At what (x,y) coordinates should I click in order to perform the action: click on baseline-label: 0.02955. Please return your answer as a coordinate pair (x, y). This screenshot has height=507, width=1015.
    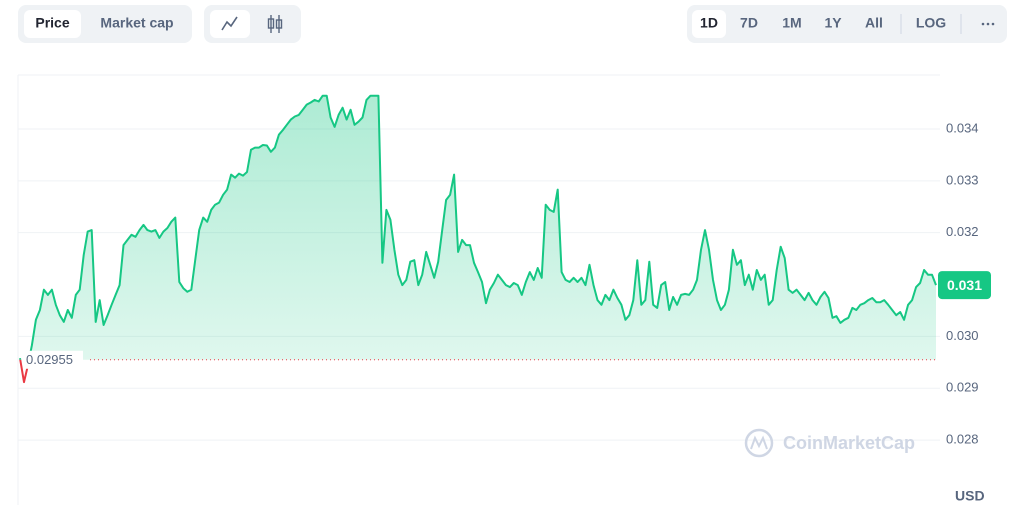
    Looking at the image, I should click on (49, 359).